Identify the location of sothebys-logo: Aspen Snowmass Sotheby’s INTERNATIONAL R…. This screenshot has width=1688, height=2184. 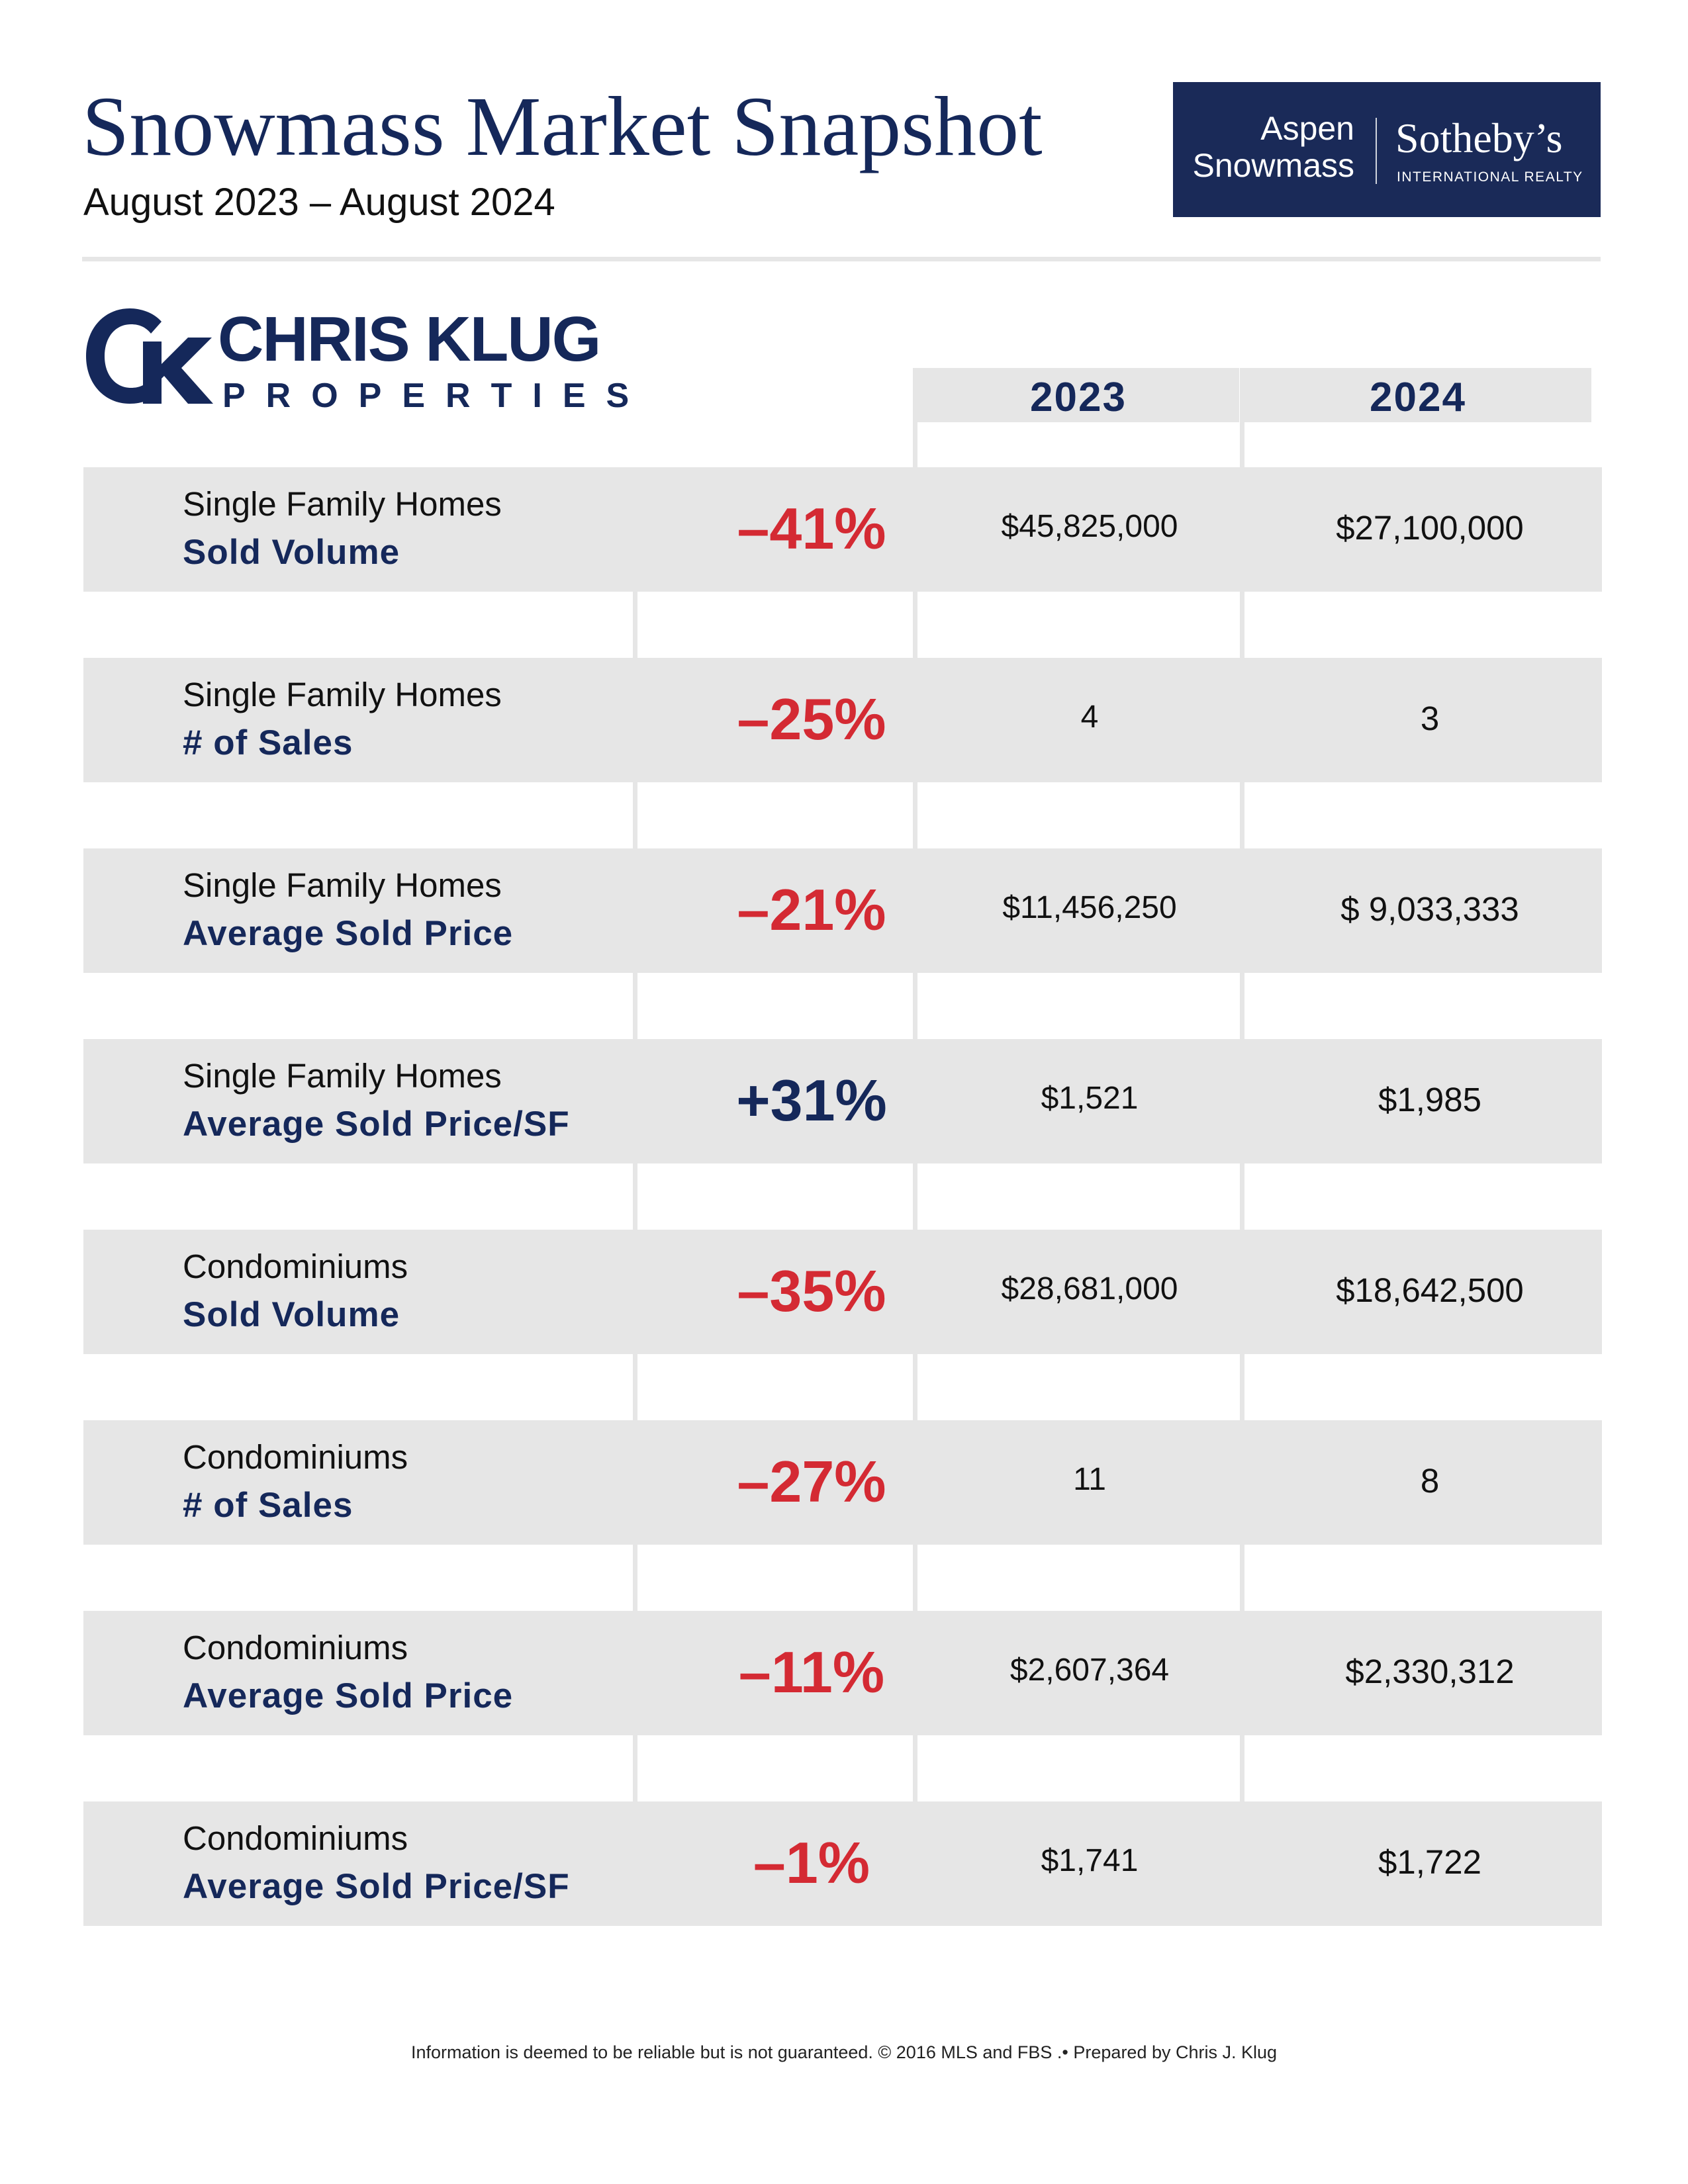
(1387, 149).